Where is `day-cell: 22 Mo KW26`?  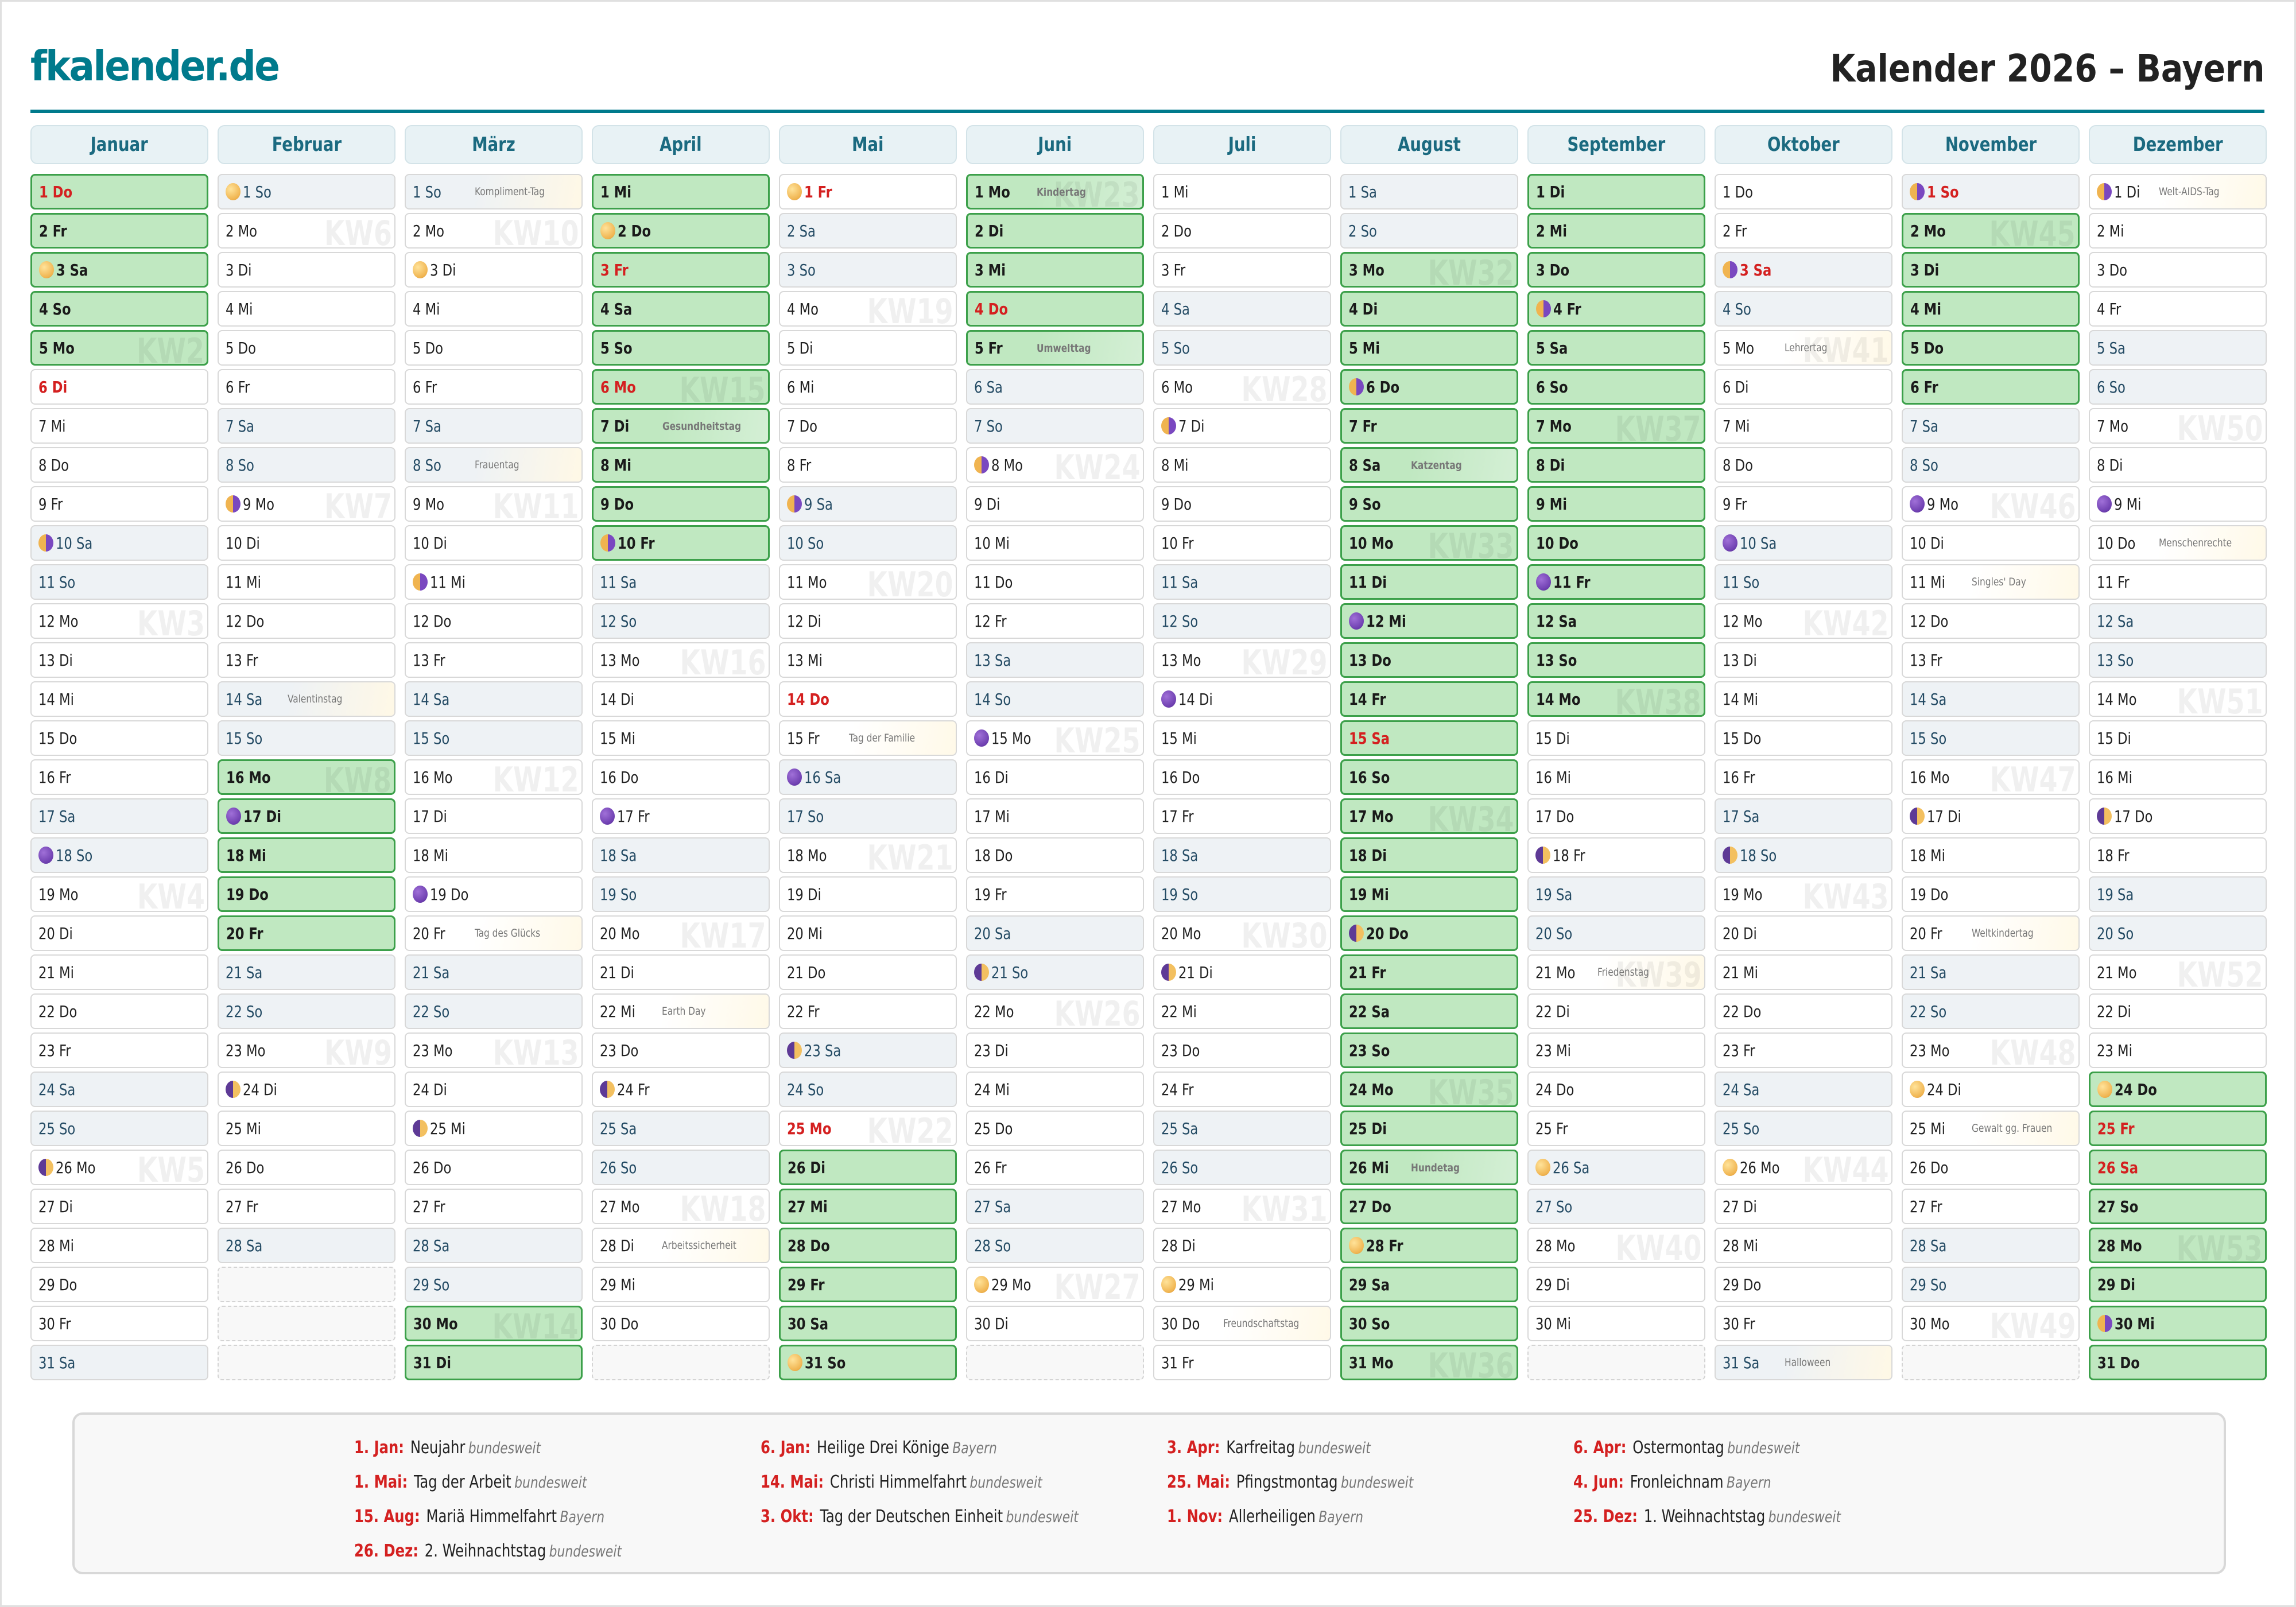
day-cell: 22 Mo KW26 is located at coordinates (1055, 1011).